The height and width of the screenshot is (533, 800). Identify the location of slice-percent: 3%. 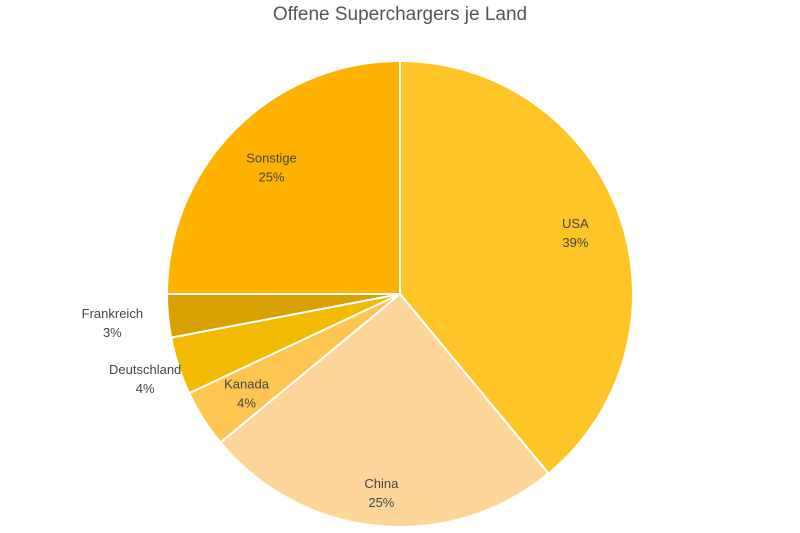
(112, 332).